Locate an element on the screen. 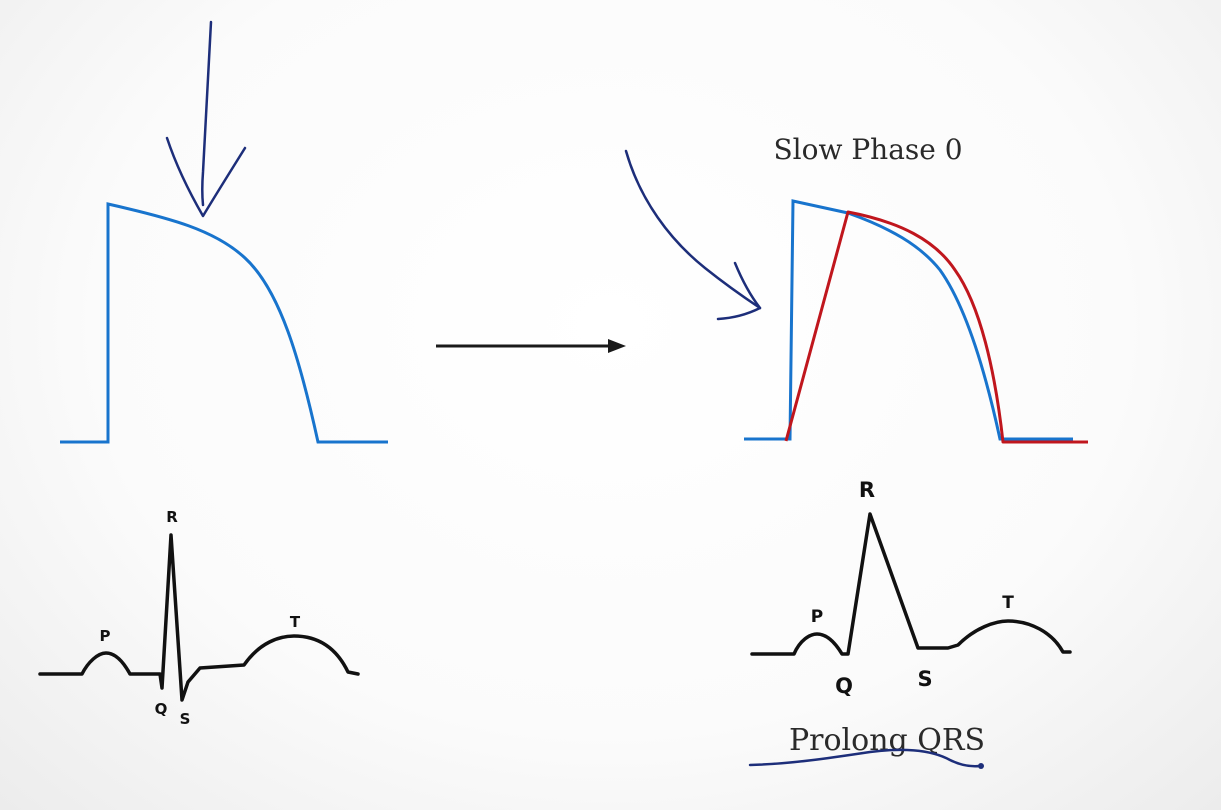  transition-arrow is located at coordinates (531, 346).